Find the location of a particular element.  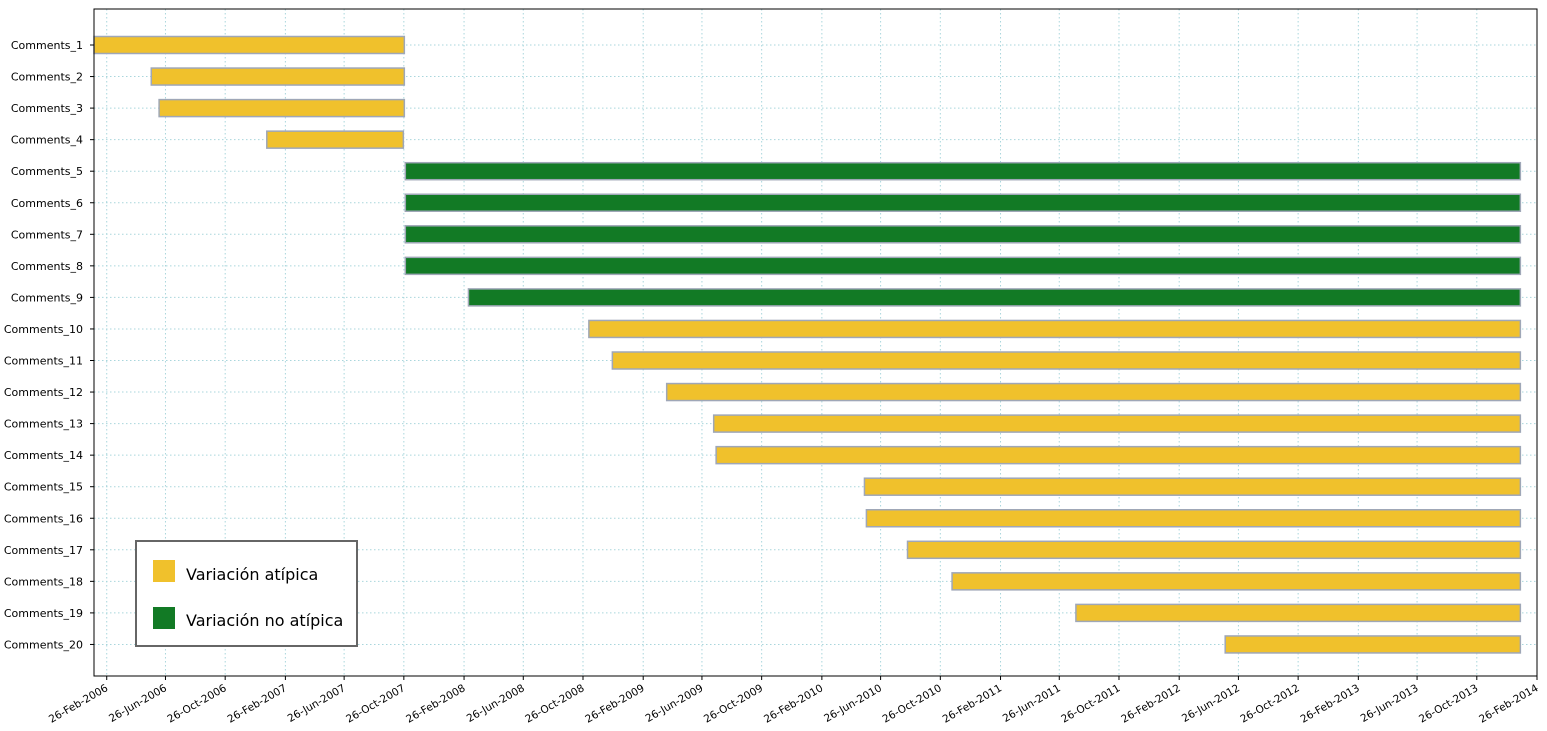

x-tick-label: 26-Oct-2008 is located at coordinates (554, 703).